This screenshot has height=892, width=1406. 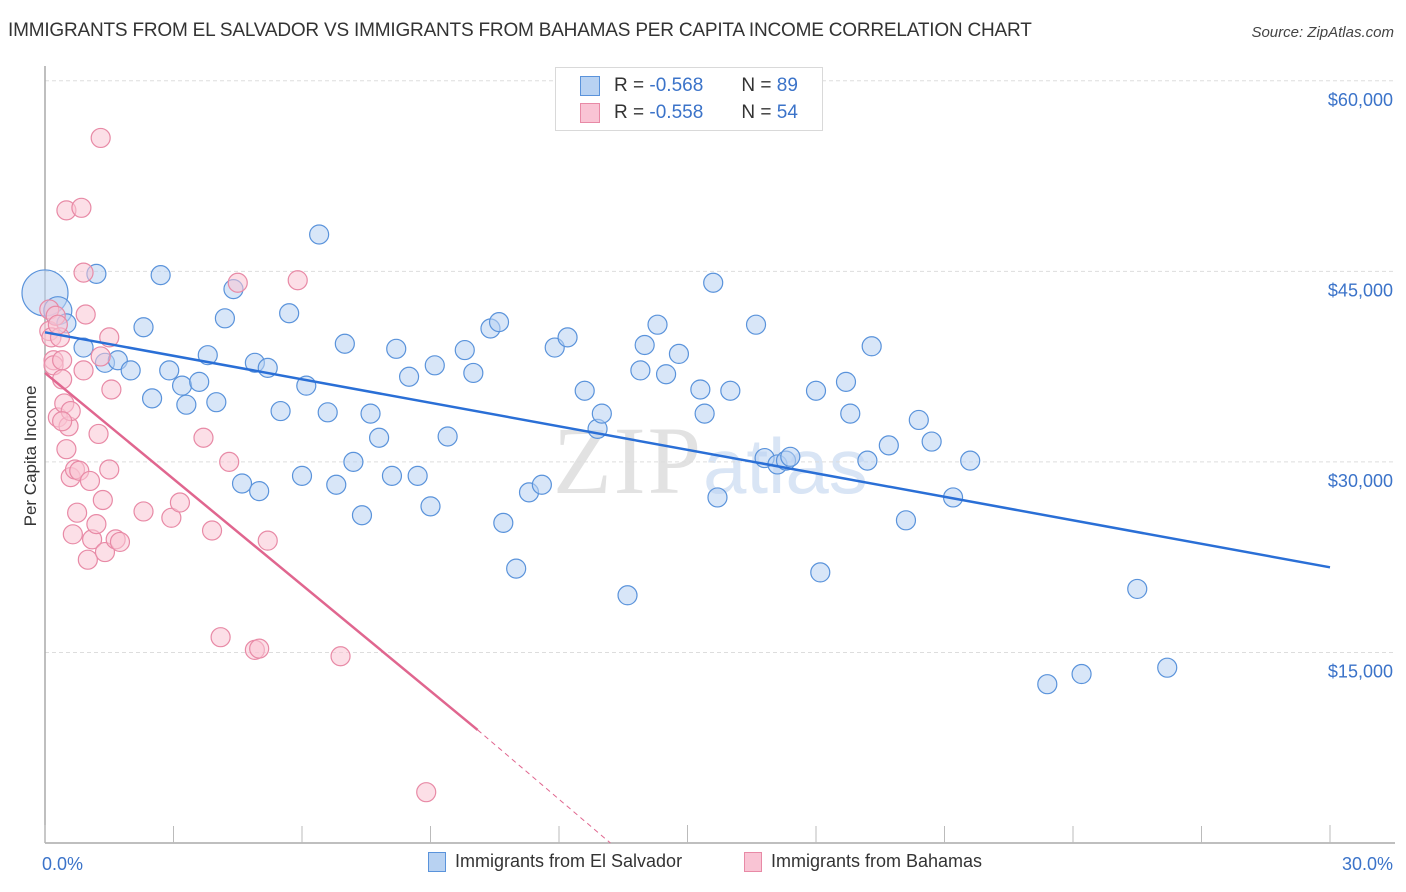 What do you see at coordinates (1367, 864) in the screenshot?
I see `x-tick-label: 30.0%` at bounding box center [1367, 864].